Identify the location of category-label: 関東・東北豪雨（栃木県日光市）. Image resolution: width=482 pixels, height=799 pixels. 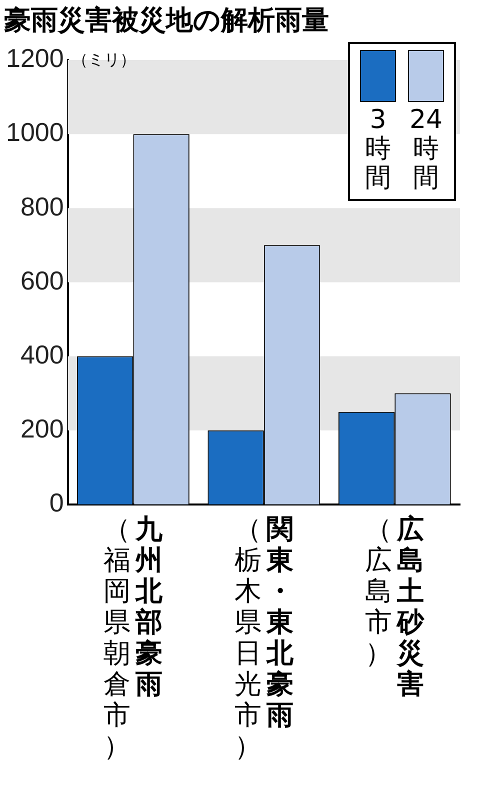
(264, 638).